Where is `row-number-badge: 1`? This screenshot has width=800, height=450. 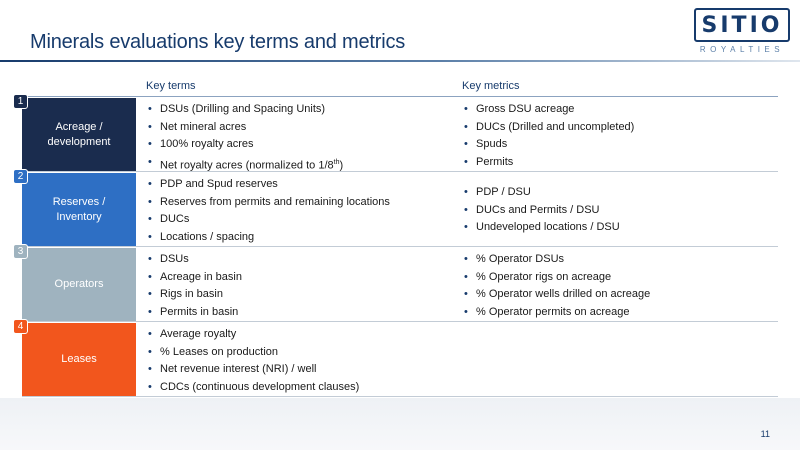
row-number-badge: 1 is located at coordinates (20, 101).